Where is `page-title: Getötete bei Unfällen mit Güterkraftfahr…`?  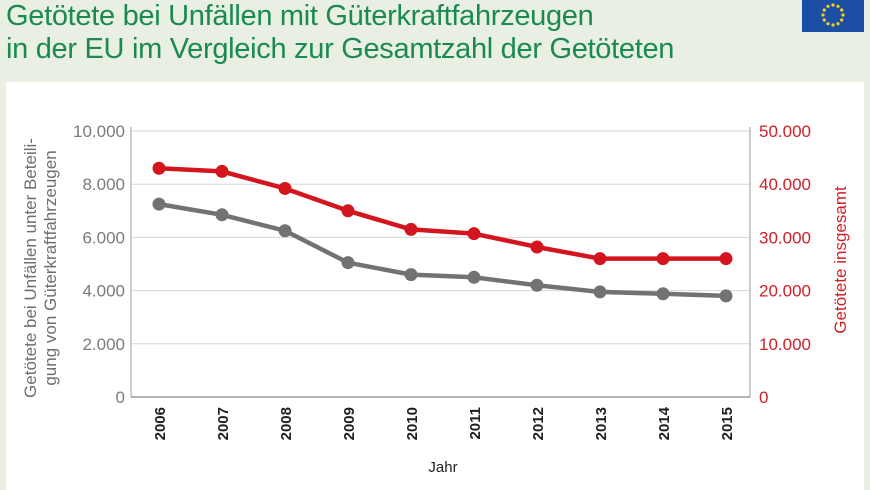 page-title: Getötete bei Unfällen mit Güterkraftfahr… is located at coordinates (396, 33).